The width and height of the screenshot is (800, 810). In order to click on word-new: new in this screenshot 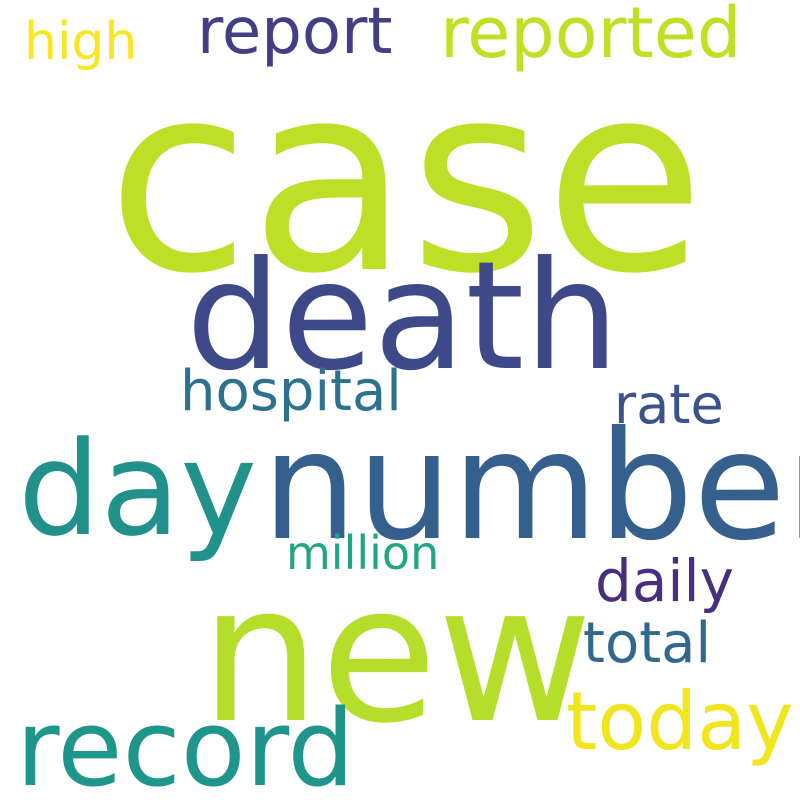, I will do `click(396, 654)`.